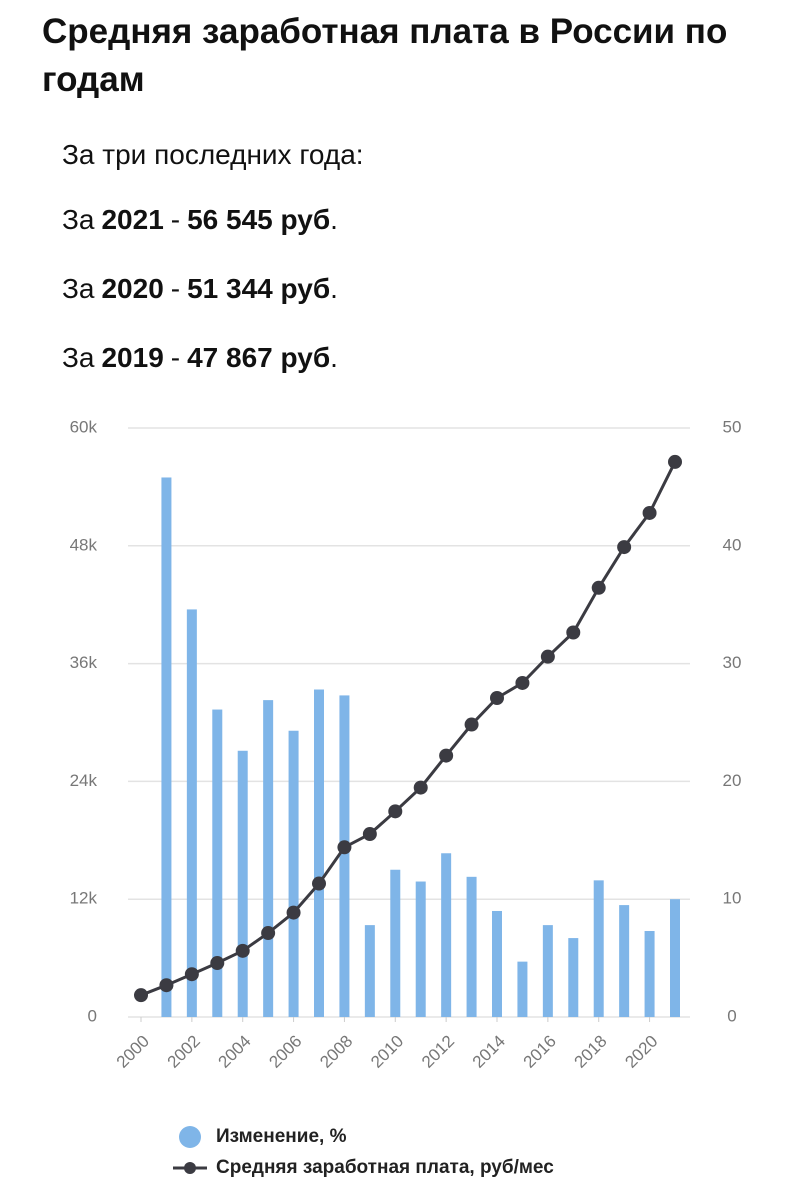 This screenshot has height=1200, width=805. Describe the element at coordinates (132, 357) in the screenshot. I see `year: 2019` at that location.